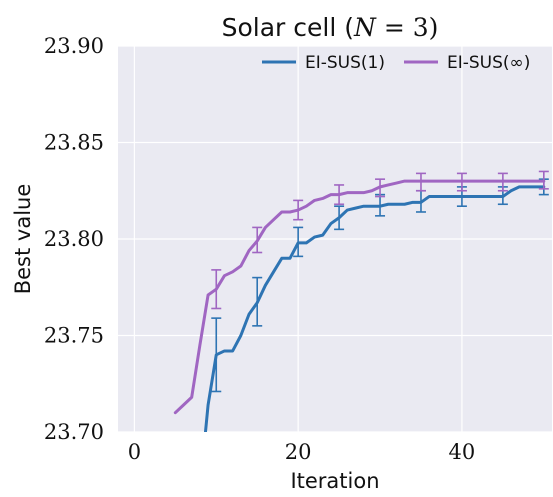 This screenshot has height=497, width=553. What do you see at coordinates (462, 452) in the screenshot?
I see `x-tick-label: 40` at bounding box center [462, 452].